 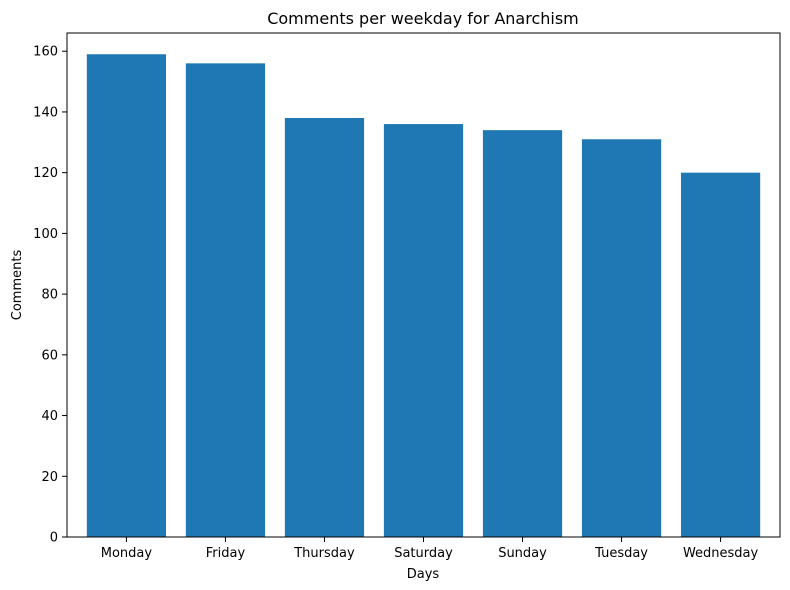 I want to click on bar-thursday, so click(x=324, y=327).